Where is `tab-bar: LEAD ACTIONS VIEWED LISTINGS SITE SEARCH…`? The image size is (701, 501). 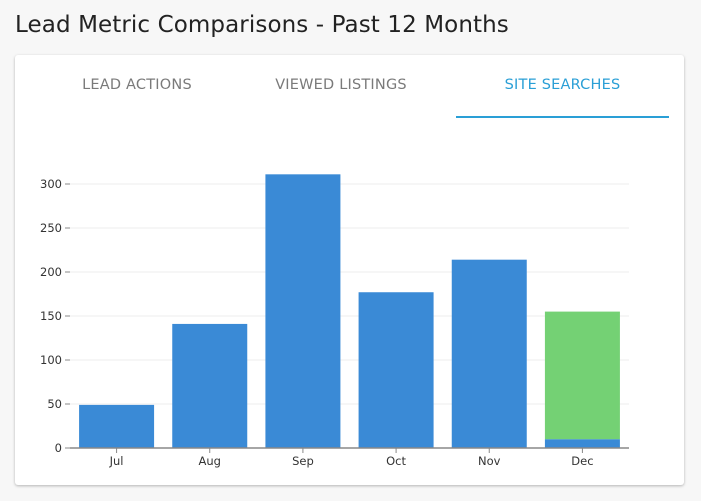
tab-bar: LEAD ACTIONS VIEWED LISTINGS SITE SEARCH… is located at coordinates (349, 88).